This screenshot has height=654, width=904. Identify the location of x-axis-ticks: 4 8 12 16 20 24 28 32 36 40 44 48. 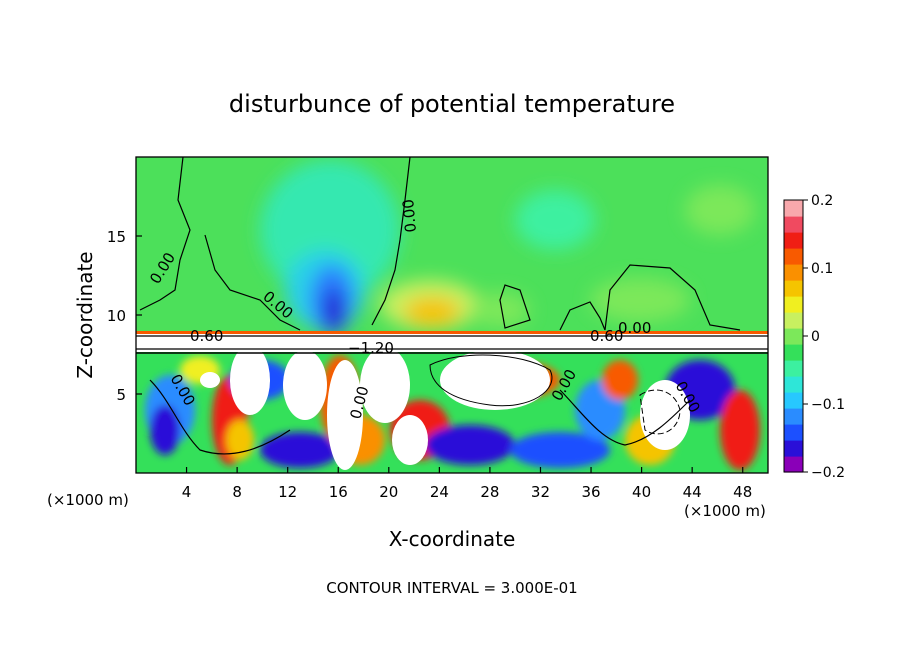
(467, 484).